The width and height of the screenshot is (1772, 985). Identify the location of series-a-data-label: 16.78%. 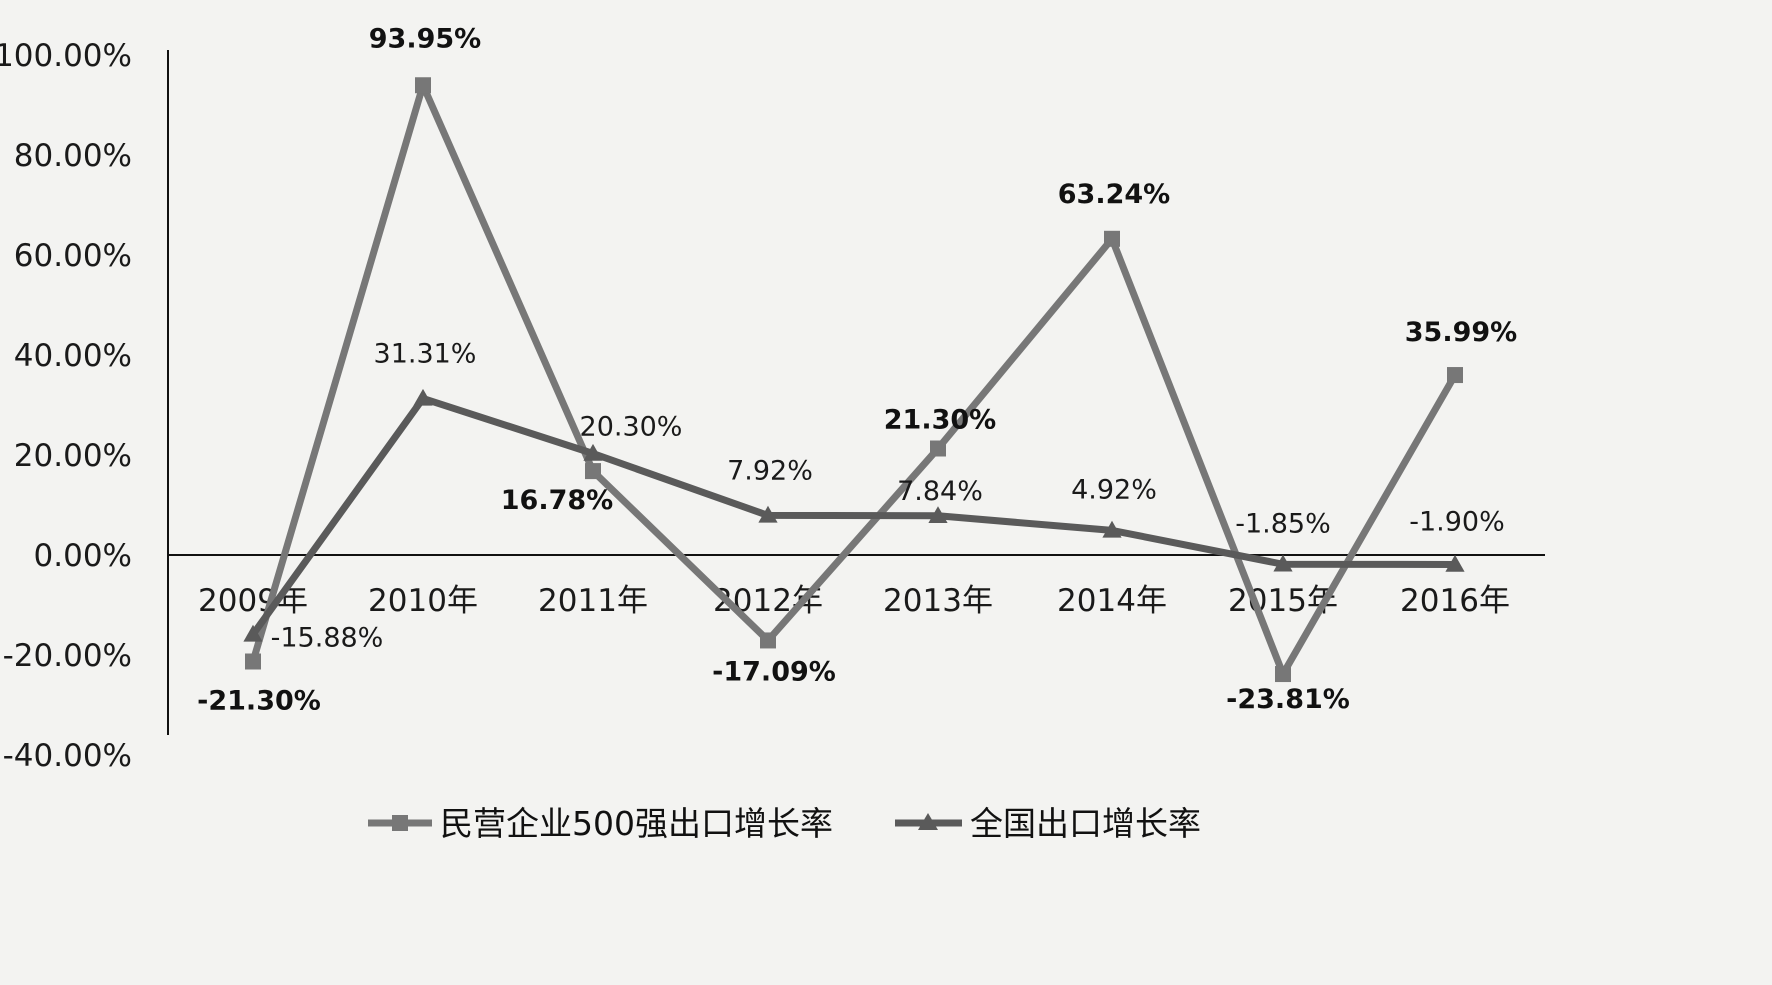
(557, 500).